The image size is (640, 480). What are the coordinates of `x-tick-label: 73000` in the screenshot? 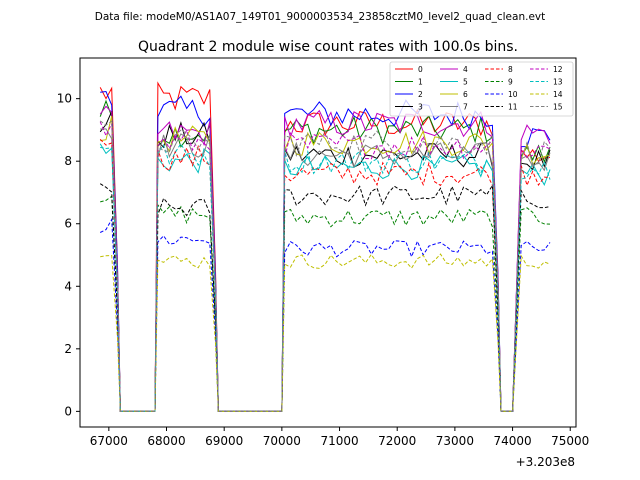 It's located at (455, 441).